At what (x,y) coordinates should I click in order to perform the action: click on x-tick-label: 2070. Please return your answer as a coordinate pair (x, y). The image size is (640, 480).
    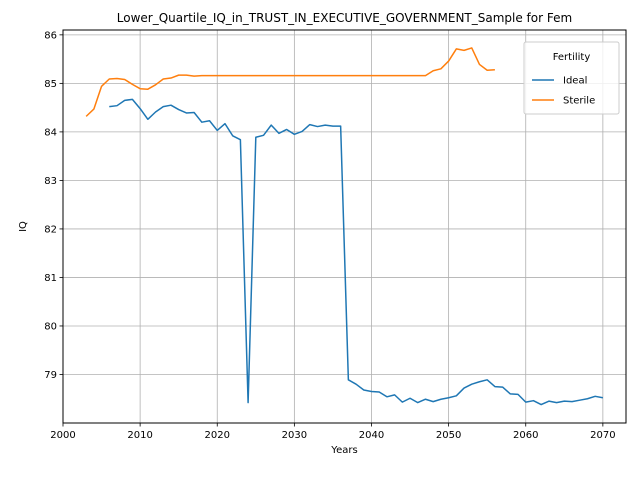
    Looking at the image, I should click on (602, 435).